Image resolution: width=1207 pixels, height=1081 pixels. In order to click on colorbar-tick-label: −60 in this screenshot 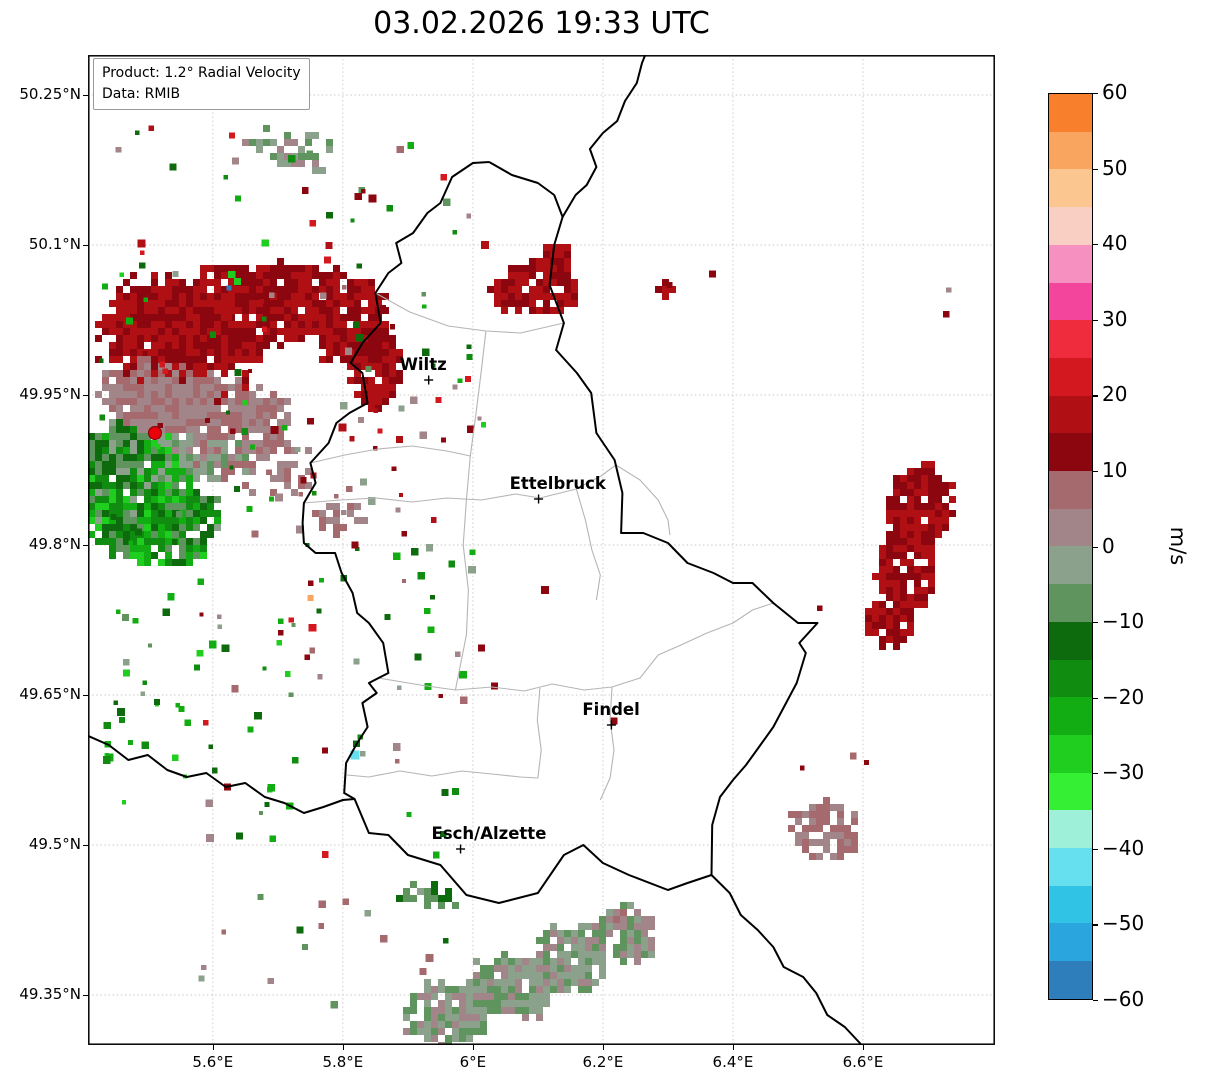, I will do `click(1123, 999)`.